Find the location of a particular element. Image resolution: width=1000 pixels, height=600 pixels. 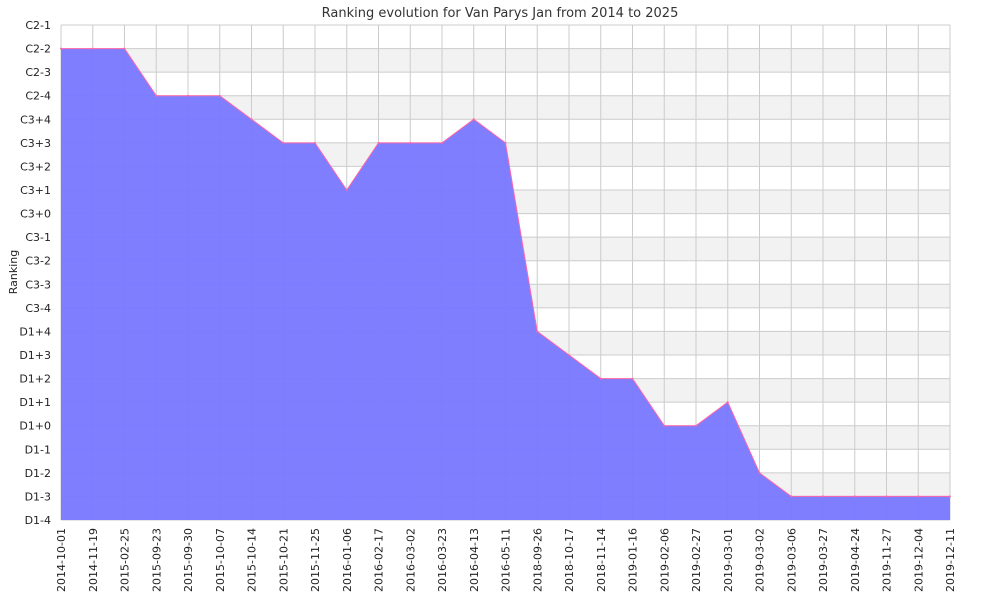

y-tick-label: C2-1 is located at coordinates (38, 25).